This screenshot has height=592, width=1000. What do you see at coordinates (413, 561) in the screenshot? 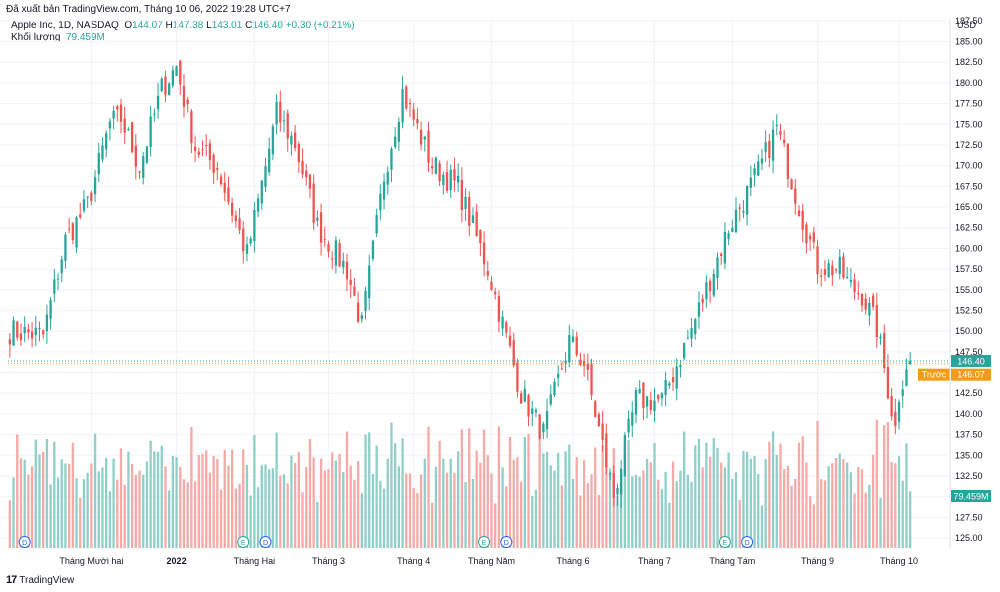
I see `x-tick-label: Tháng 4` at bounding box center [413, 561].